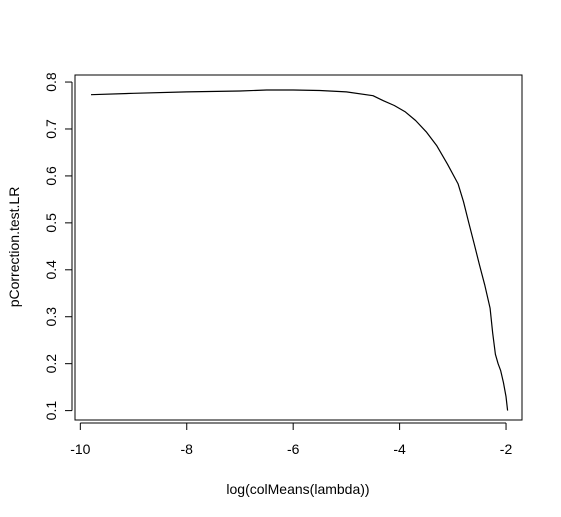 The image size is (561, 517). I want to click on y-tick-label: 0.4, so click(51, 270).